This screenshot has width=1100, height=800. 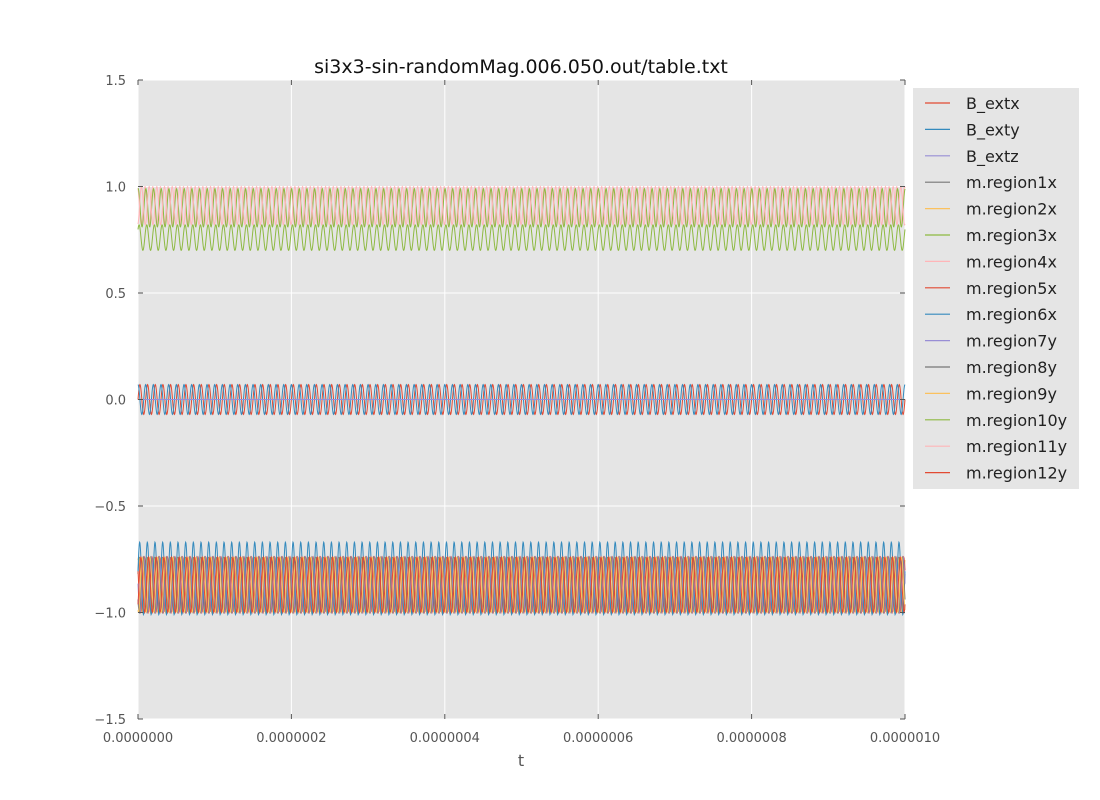 I want to click on legend-label: m.region2x, so click(x=1011, y=209).